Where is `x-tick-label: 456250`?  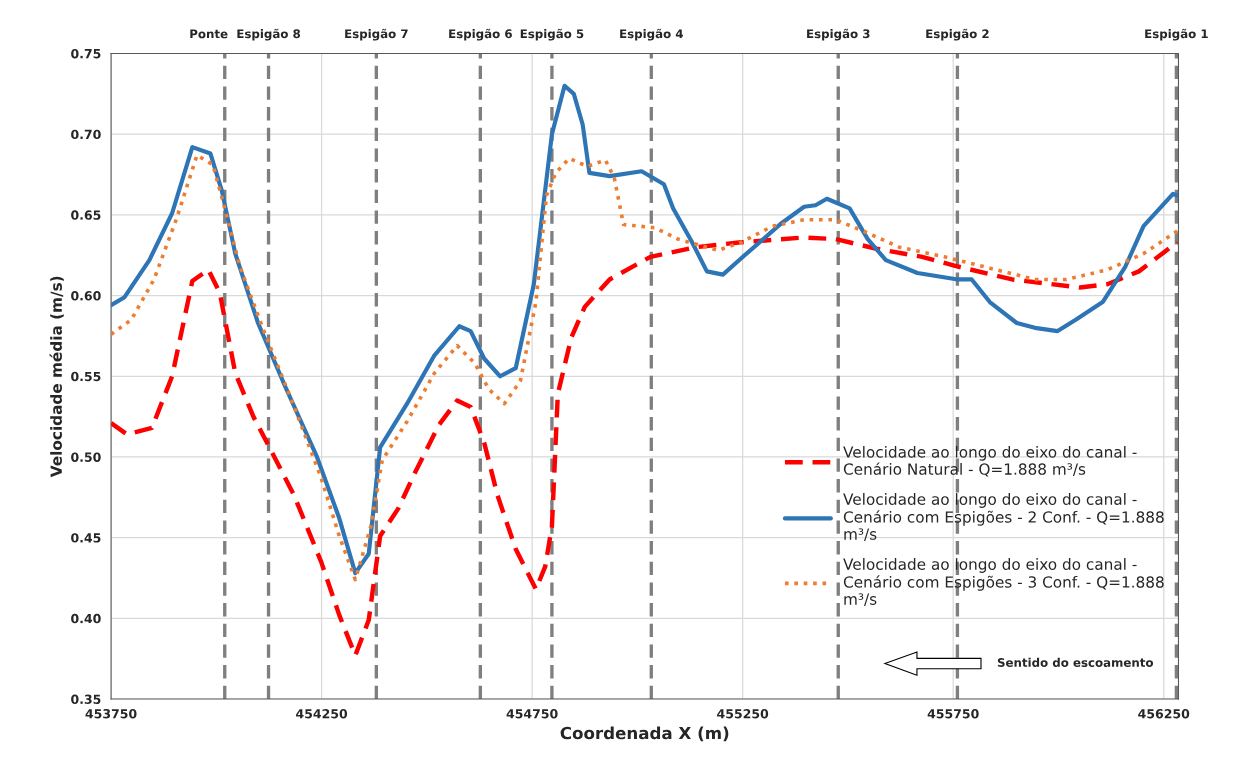 x-tick-label: 456250 is located at coordinates (1164, 714).